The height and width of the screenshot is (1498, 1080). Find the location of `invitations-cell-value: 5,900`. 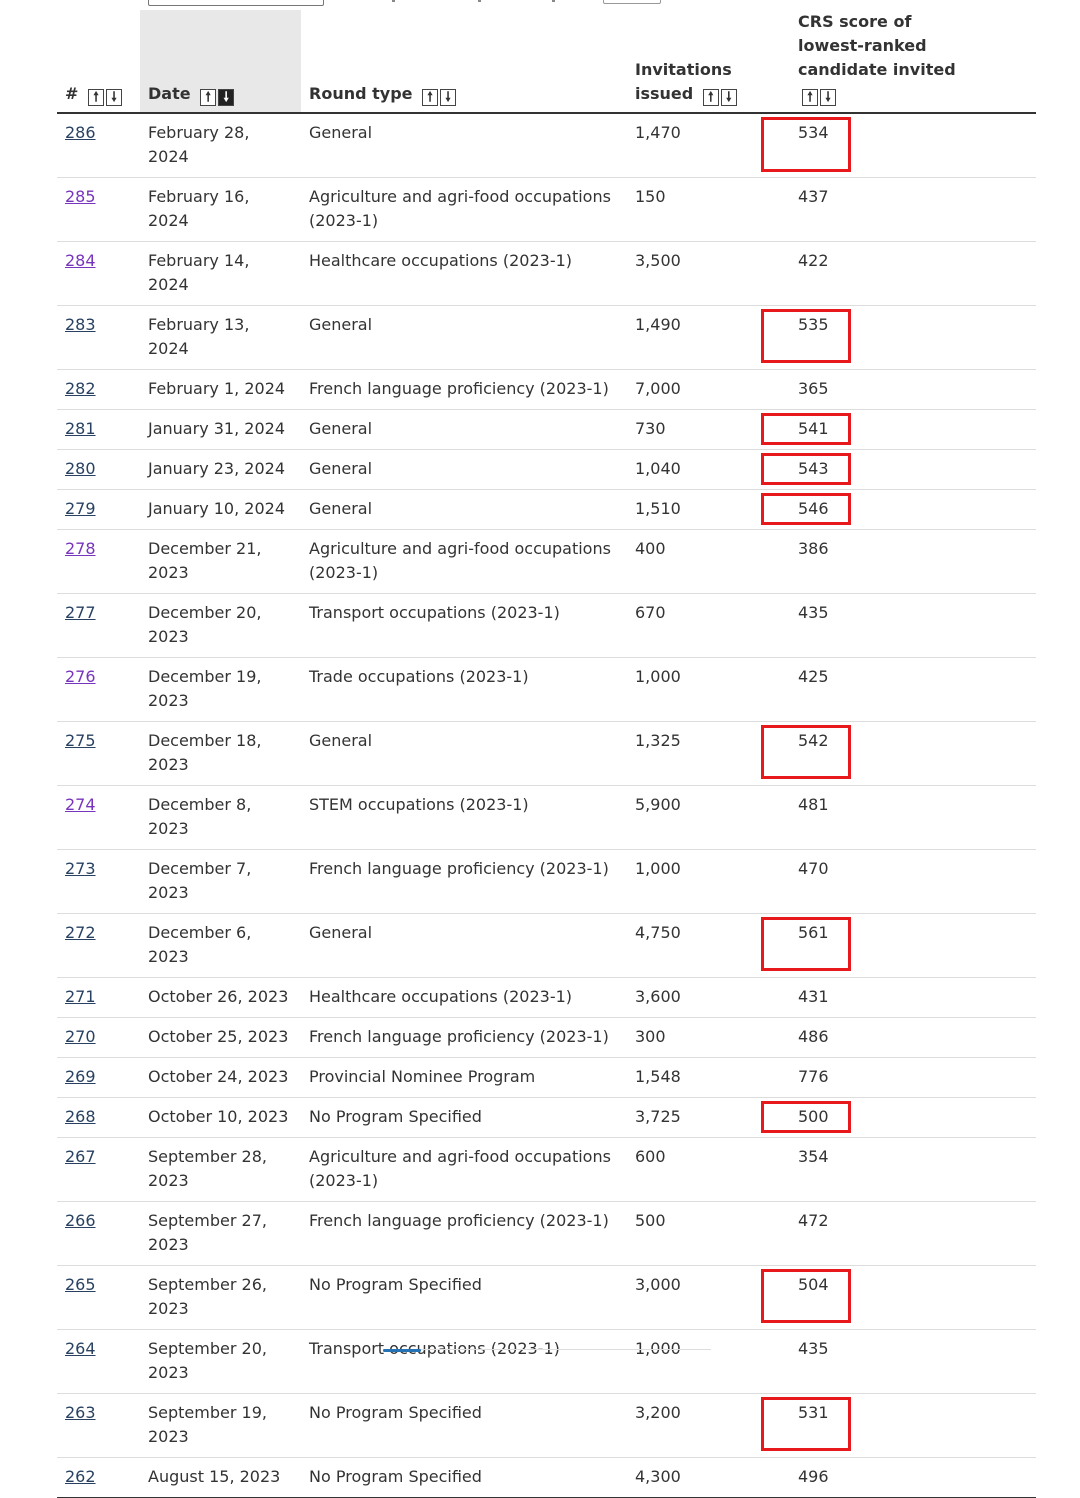

invitations-cell-value: 5,900 is located at coordinates (658, 804).